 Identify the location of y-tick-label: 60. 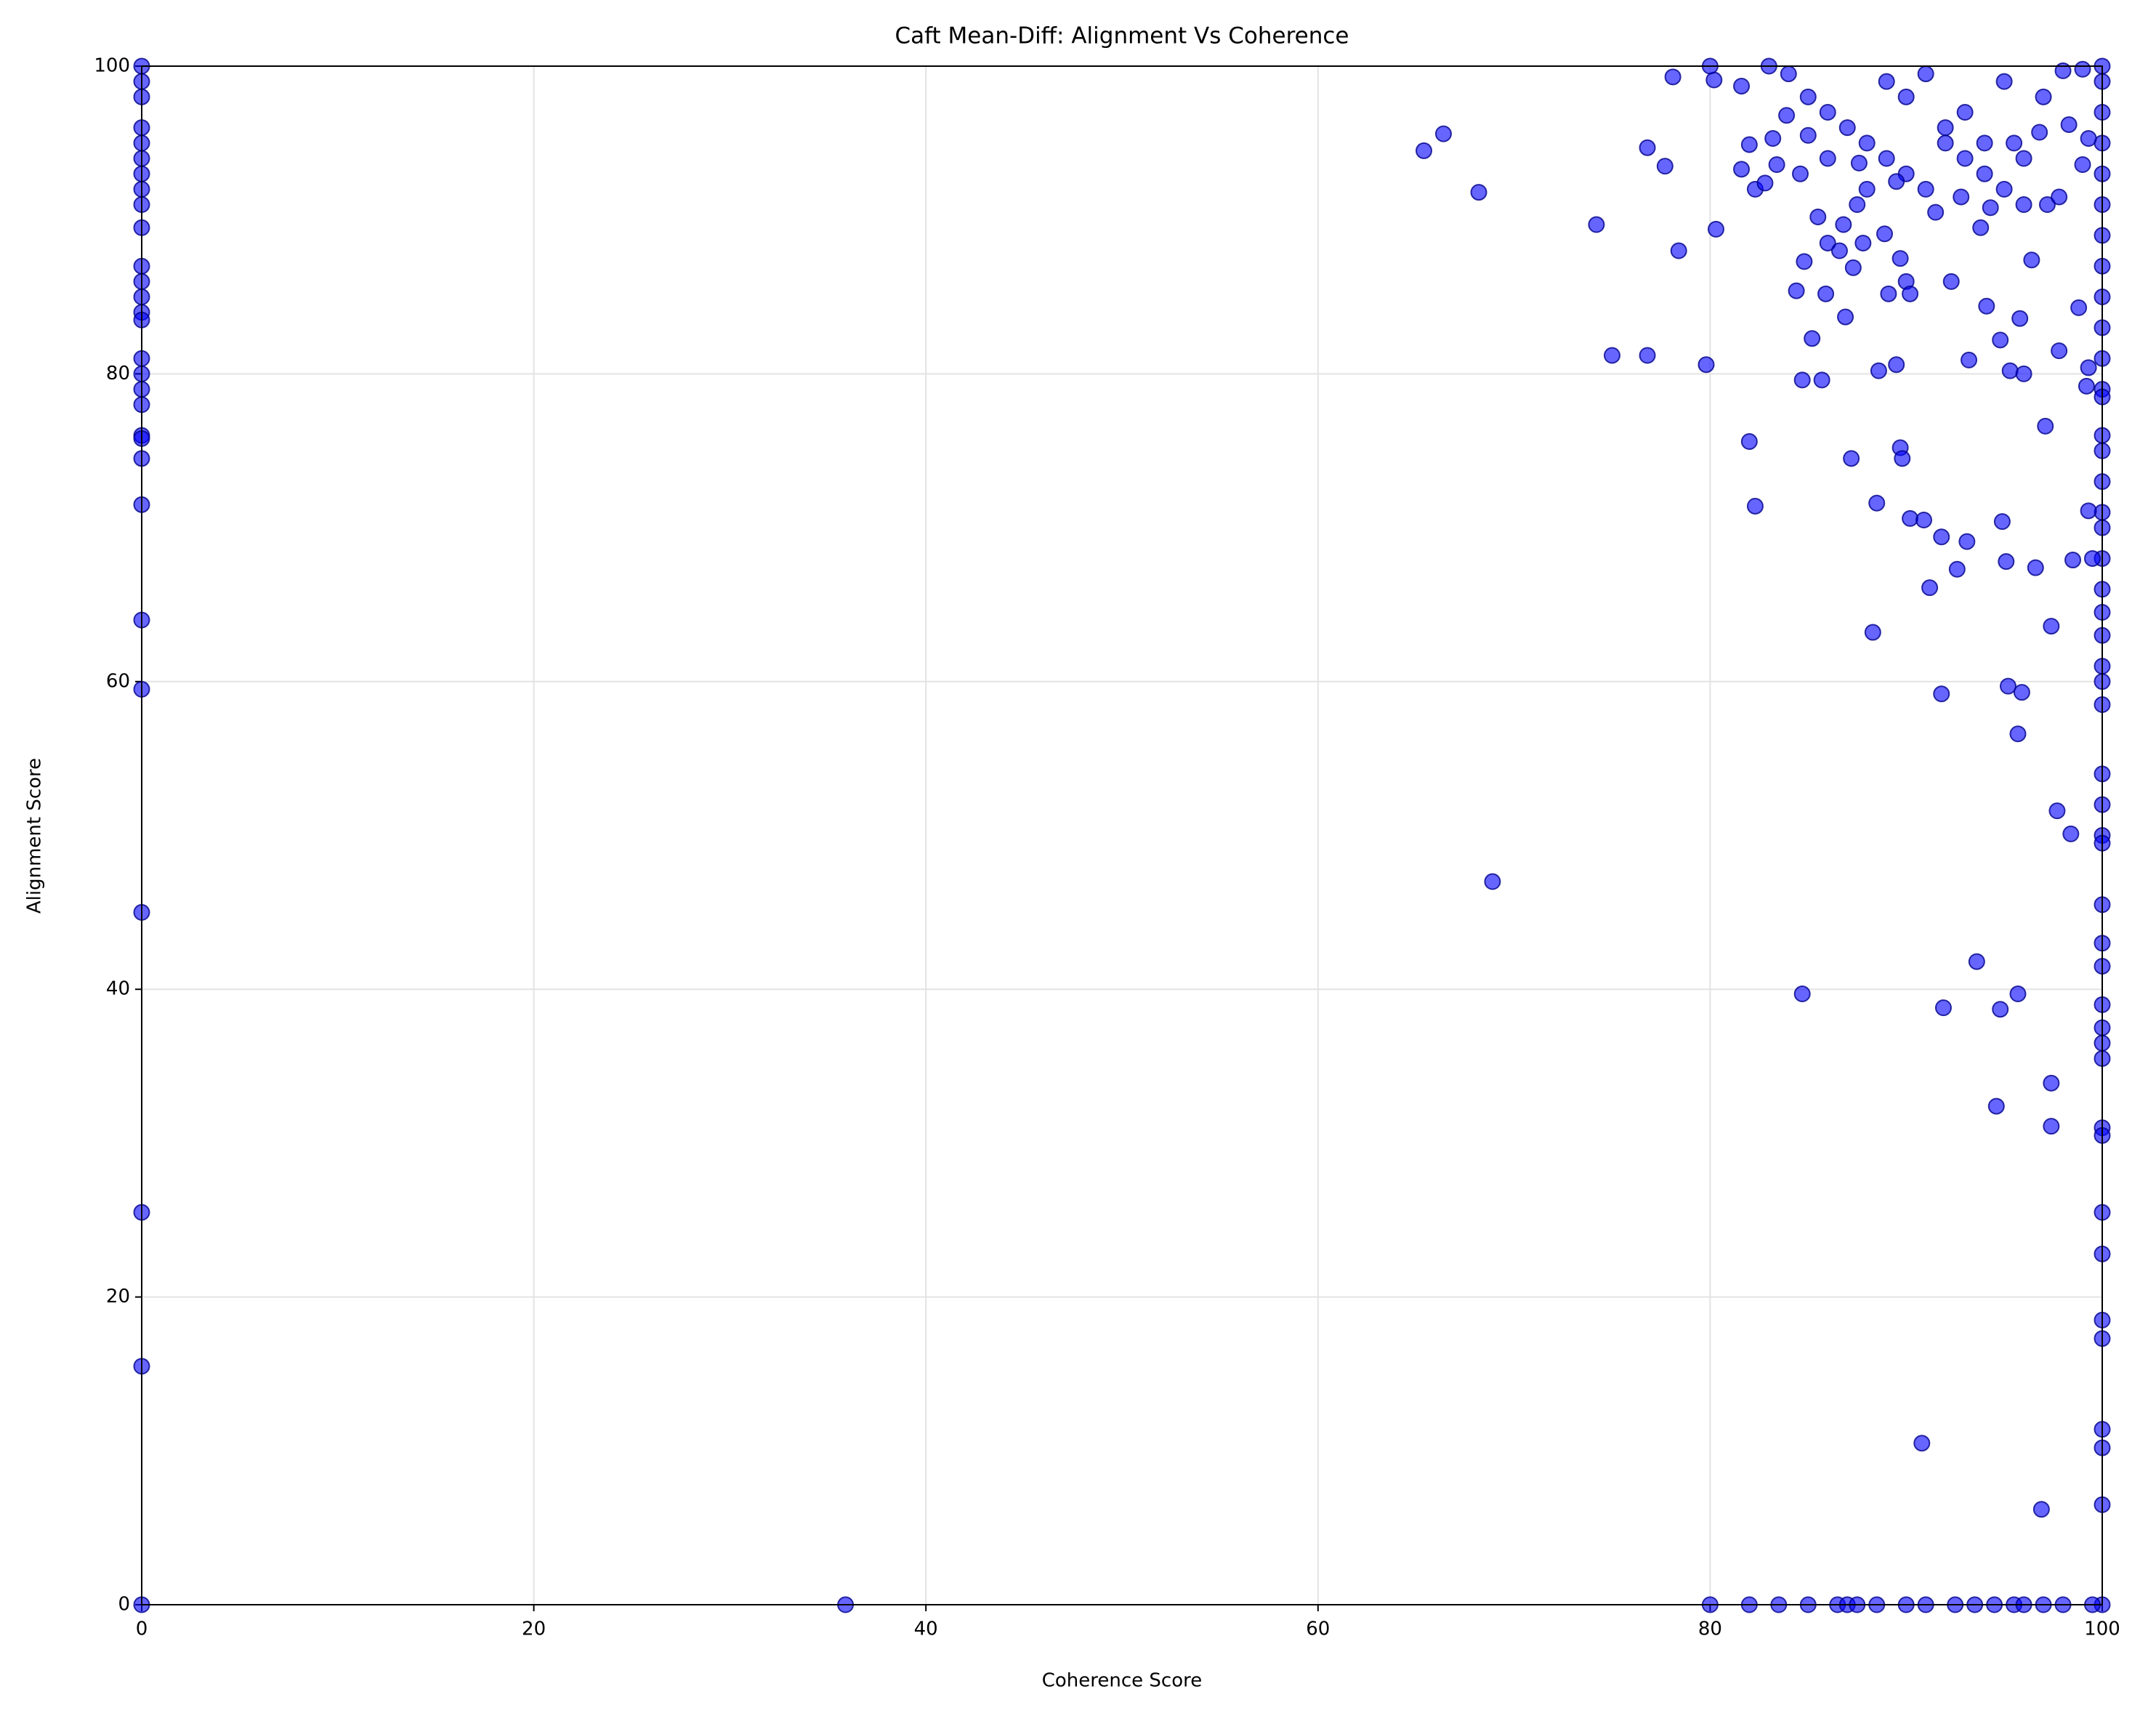
(118, 681).